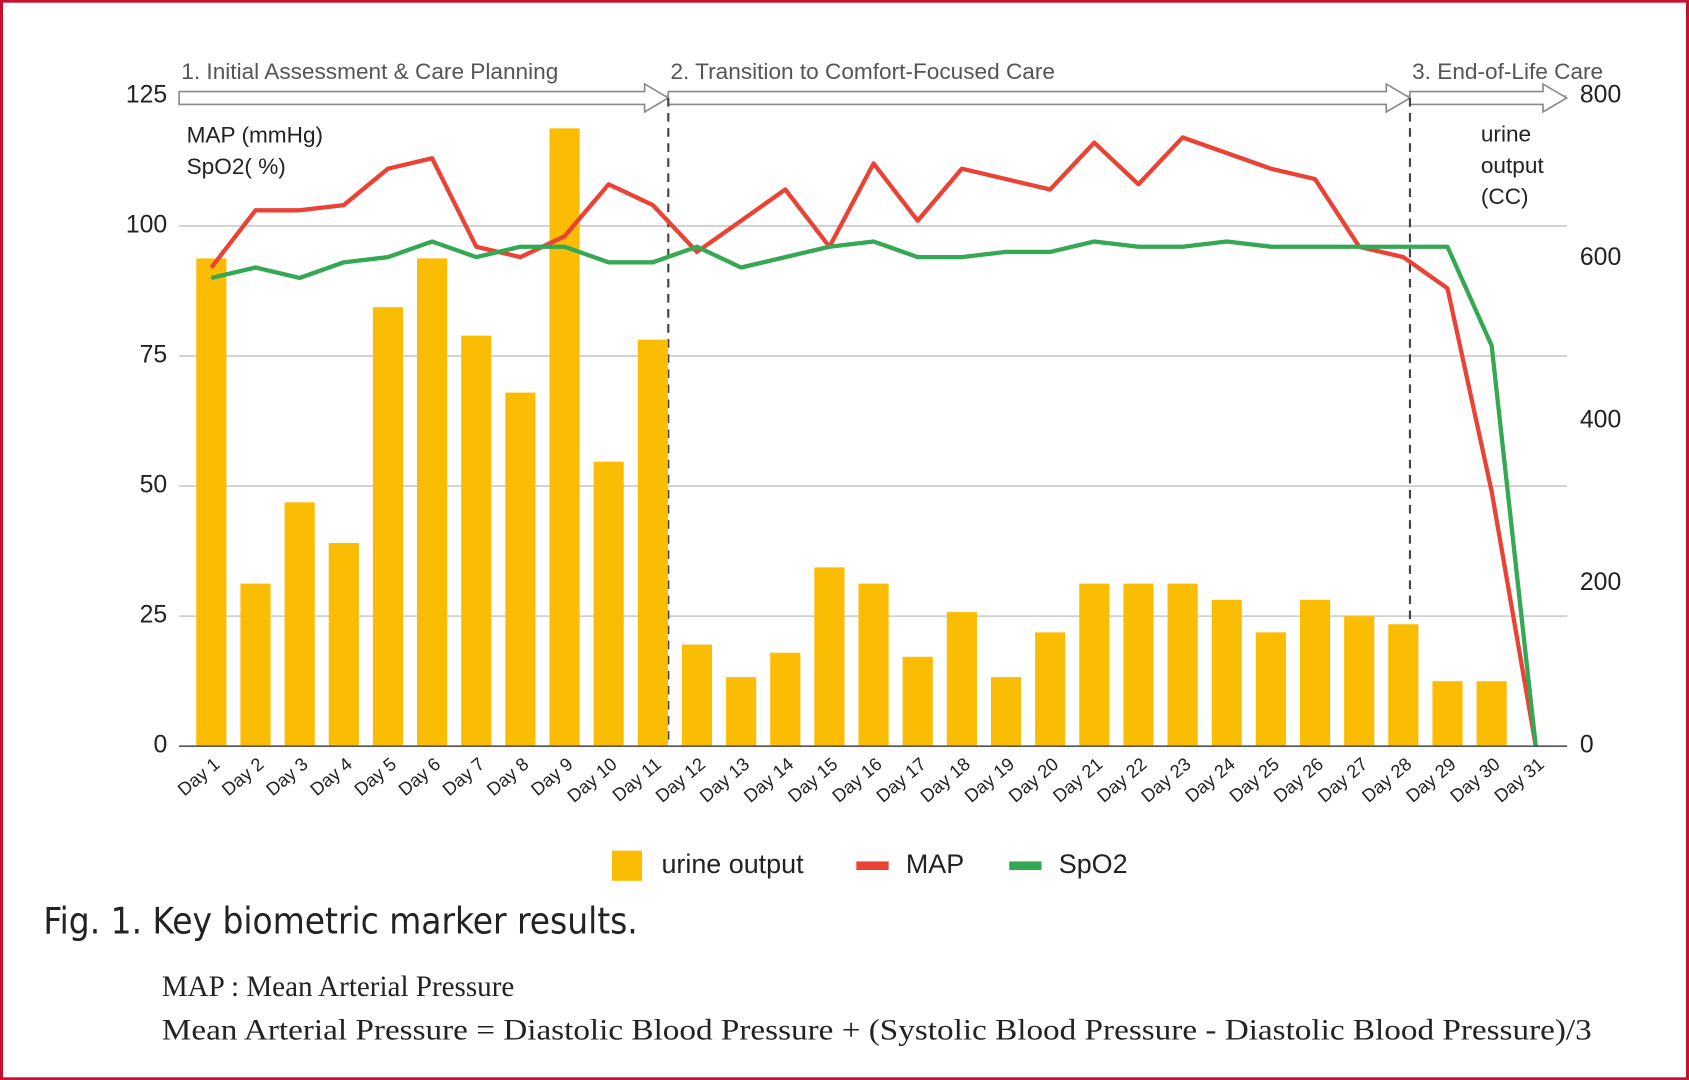 This screenshot has width=1689, height=1080. I want to click on y-tick-label: 100, so click(146, 224).